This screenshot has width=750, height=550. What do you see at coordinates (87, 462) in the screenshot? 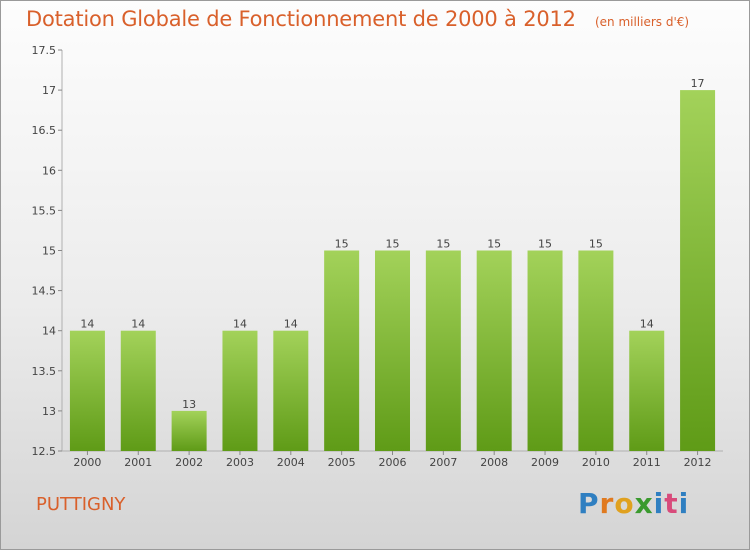
I see `x-tick-label: 2000` at bounding box center [87, 462].